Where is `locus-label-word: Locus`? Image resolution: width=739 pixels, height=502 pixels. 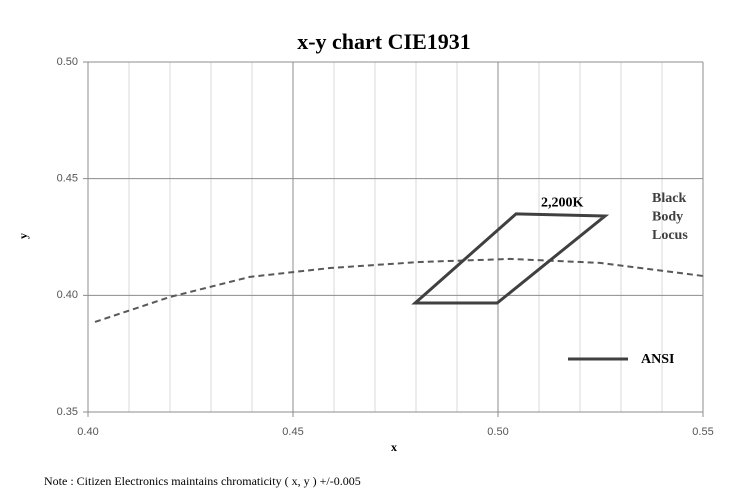 locus-label-word: Locus is located at coordinates (670, 235).